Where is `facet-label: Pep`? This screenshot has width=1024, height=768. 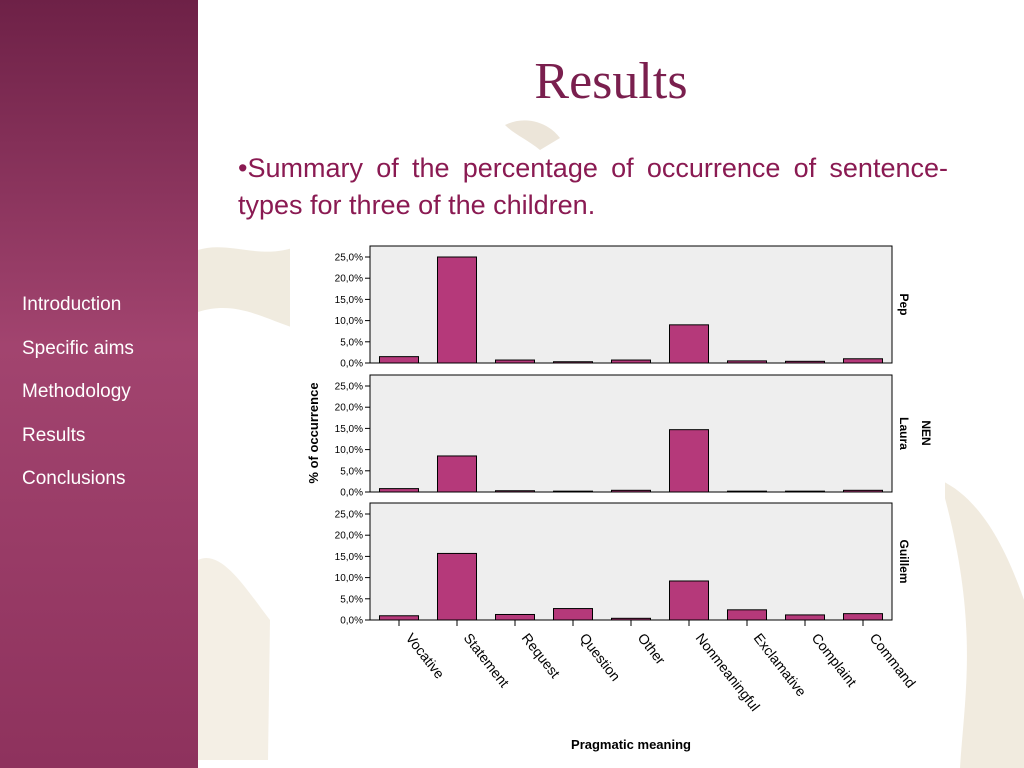
facet-label: Pep is located at coordinates (904, 304).